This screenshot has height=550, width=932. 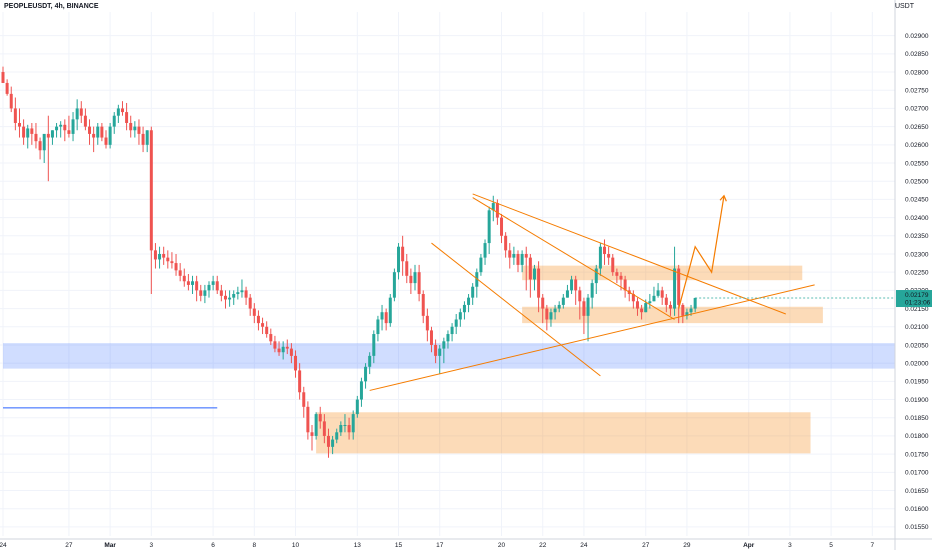 What do you see at coordinates (917, 72) in the screenshot?
I see `price-tick-label: 0.02800` at bounding box center [917, 72].